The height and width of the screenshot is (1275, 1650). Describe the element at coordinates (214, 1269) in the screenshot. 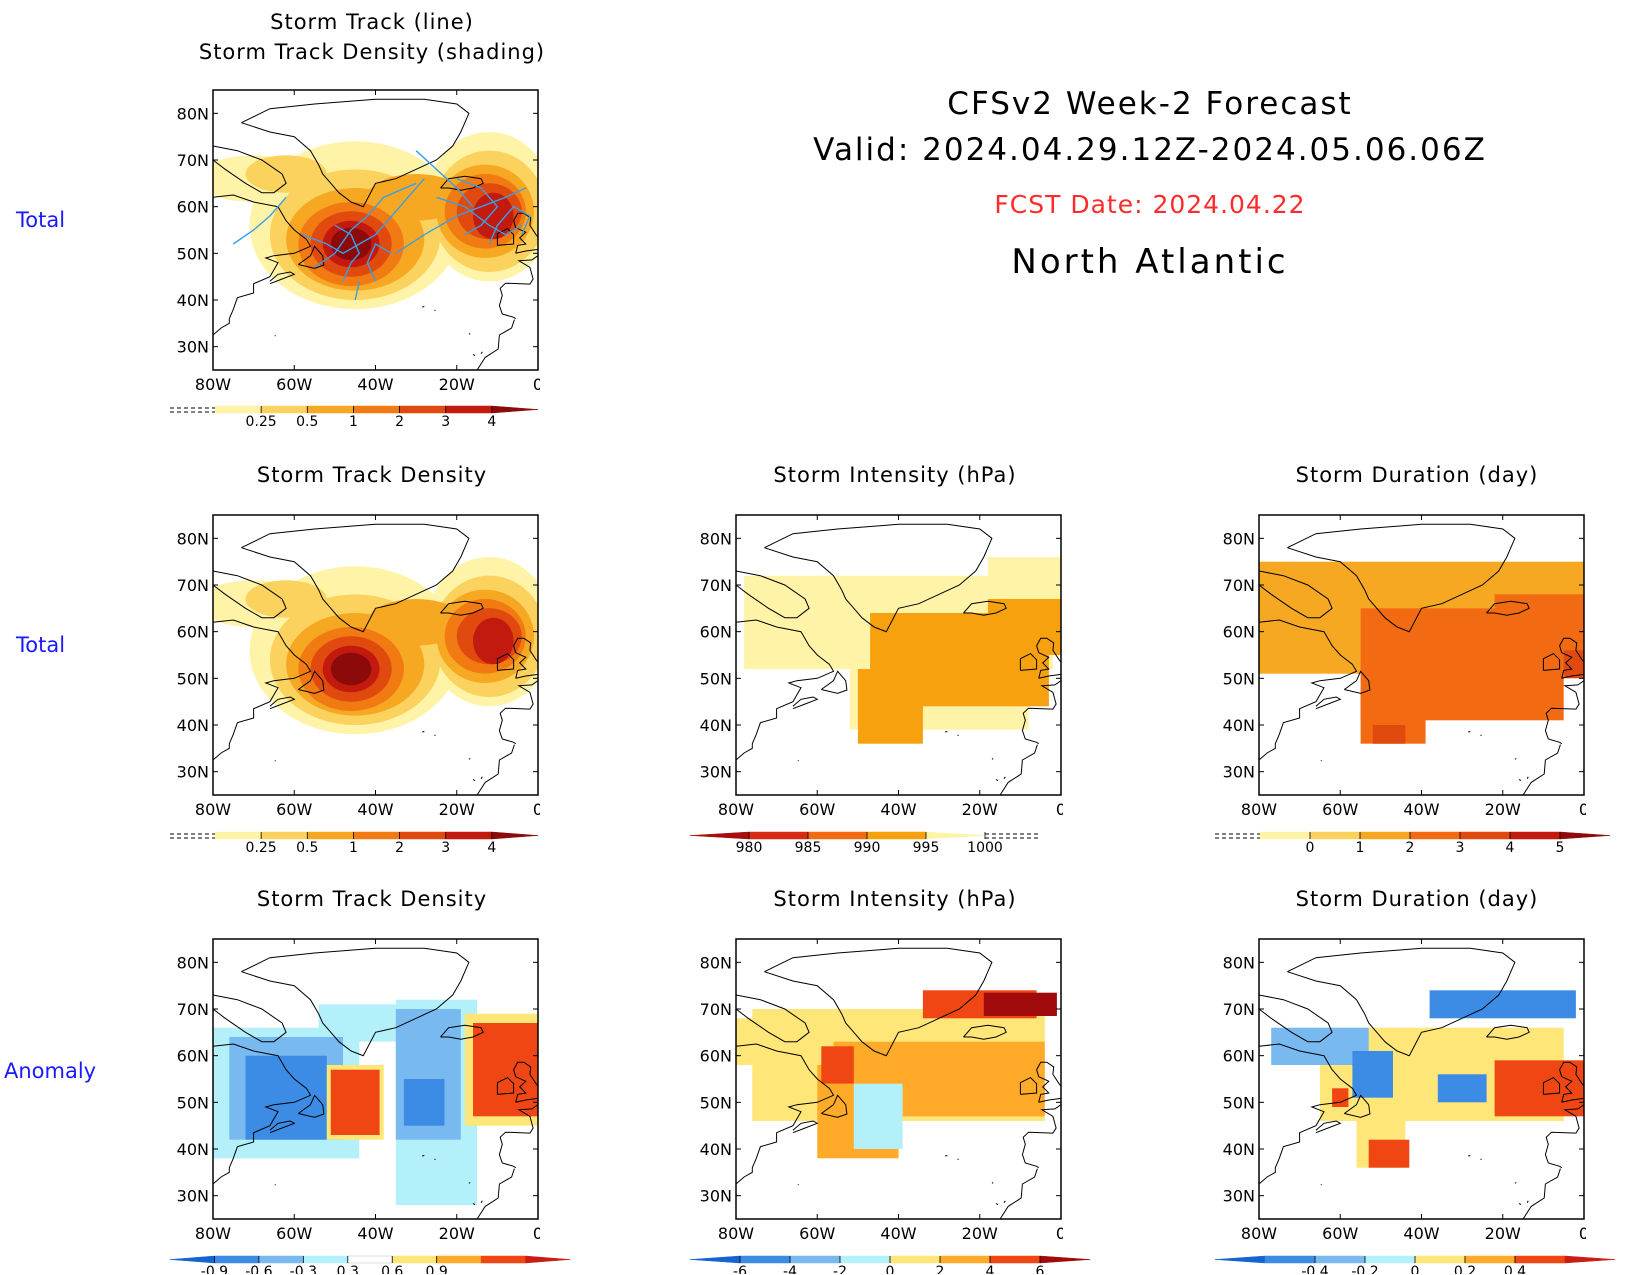

I see `colorbar-tick-label: -0.9` at that location.